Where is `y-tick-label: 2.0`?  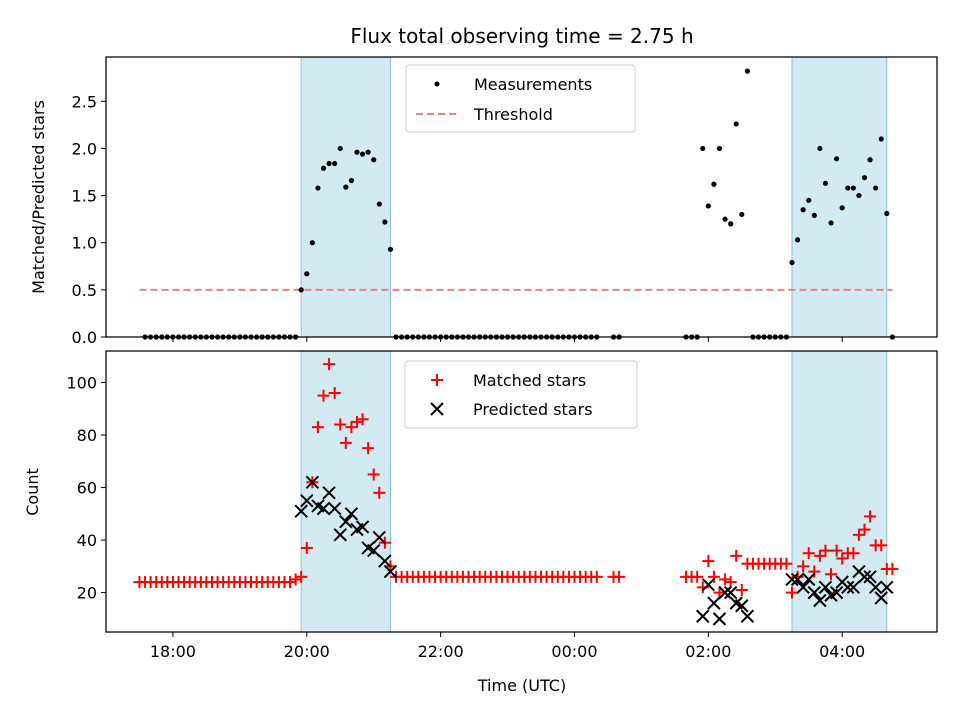 y-tick-label: 2.0 is located at coordinates (84, 148).